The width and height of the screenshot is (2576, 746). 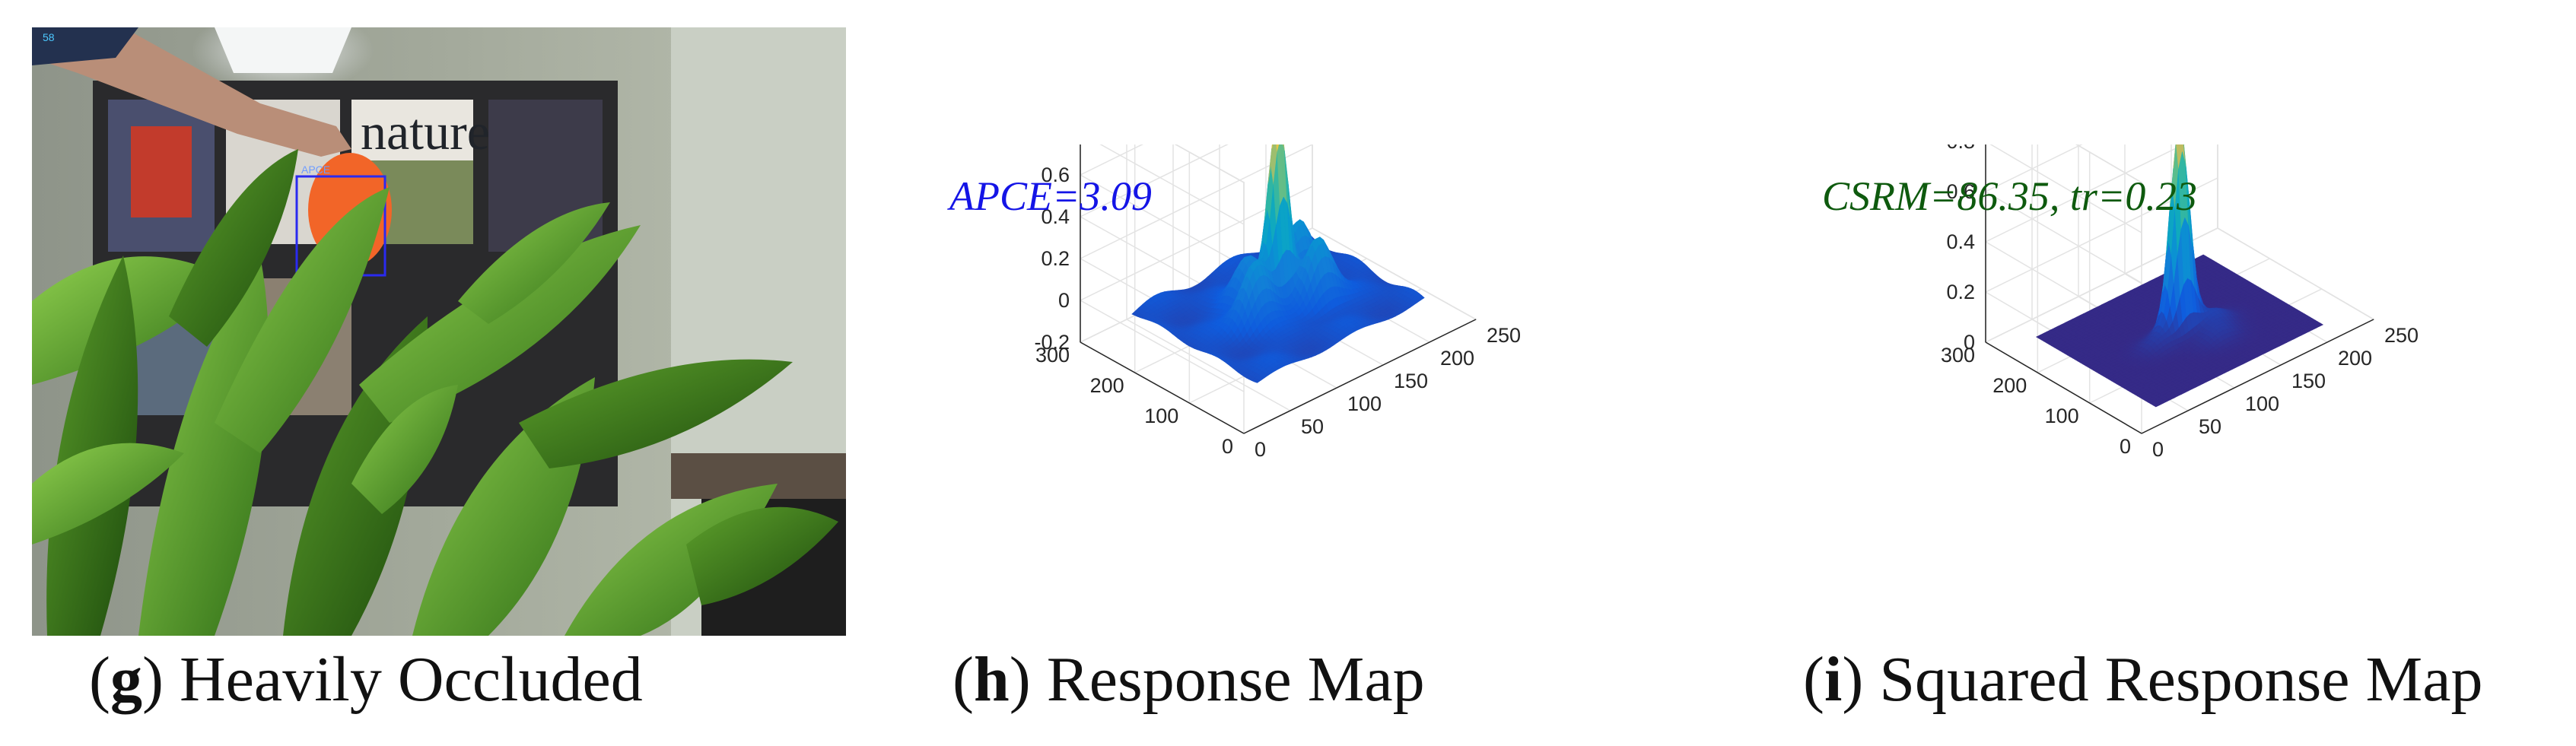 I want to click on caption-g: (g) Heavily Occluded, so click(x=366, y=680).